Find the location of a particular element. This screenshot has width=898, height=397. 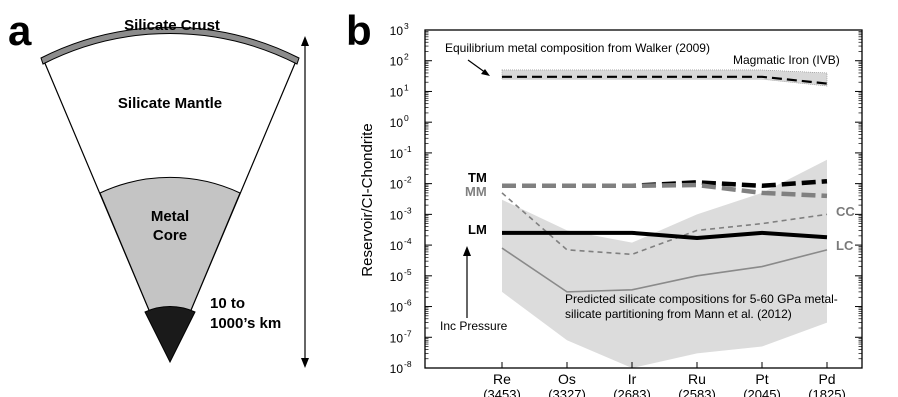

x-tick-sublabel: (2583) is located at coordinates (697, 392).